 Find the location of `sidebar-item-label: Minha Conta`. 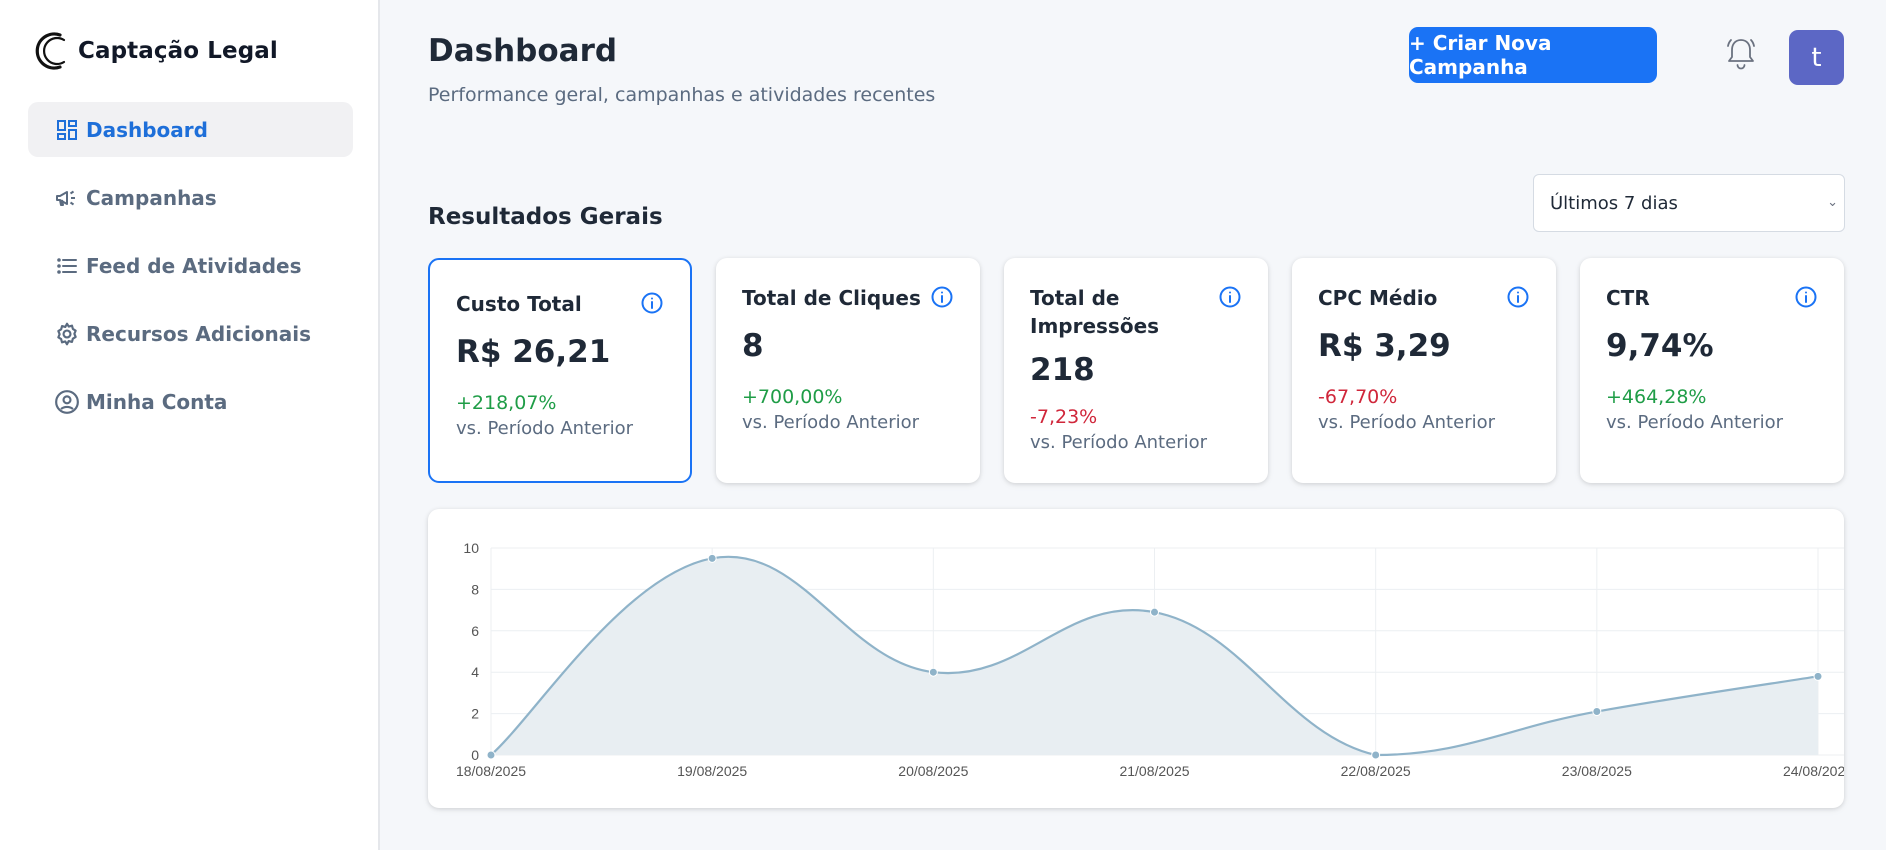

sidebar-item-label: Minha Conta is located at coordinates (157, 401).